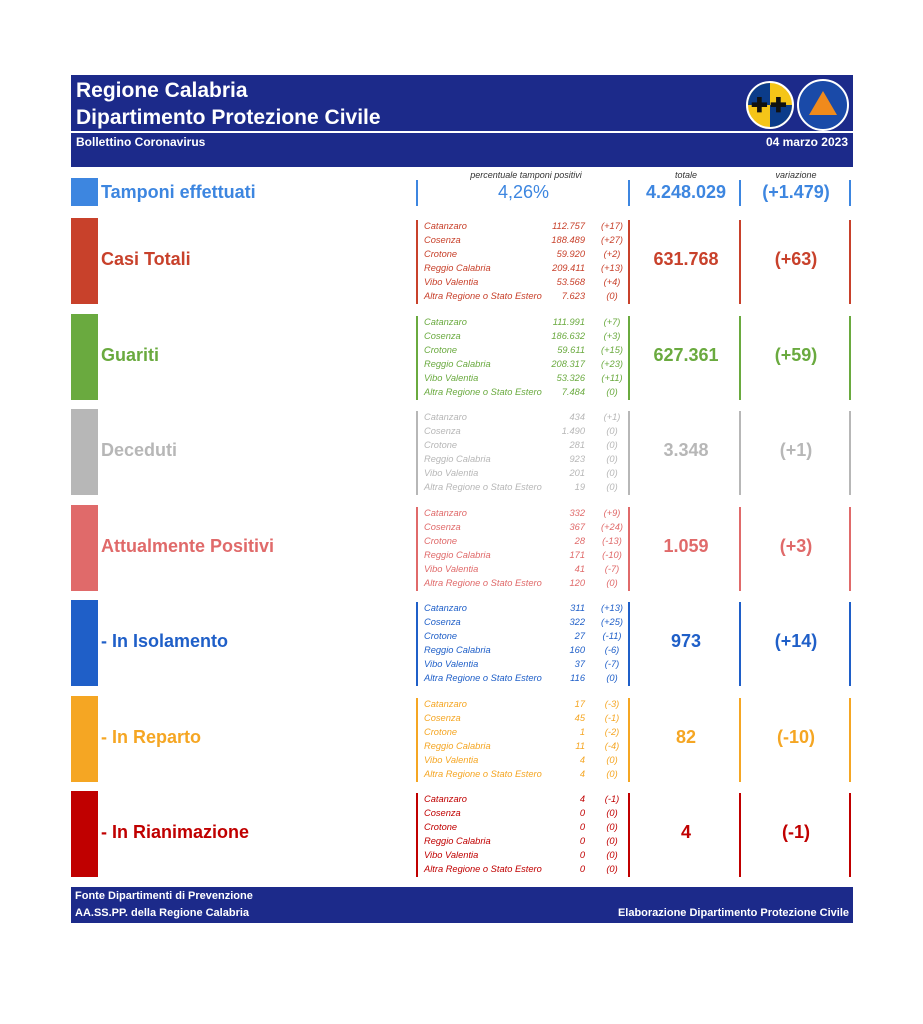 Image resolution: width=923 pixels, height=1024 pixels. I want to click on province-row: Altra Regione o Stato Estero 4 (0), so click(524, 774).